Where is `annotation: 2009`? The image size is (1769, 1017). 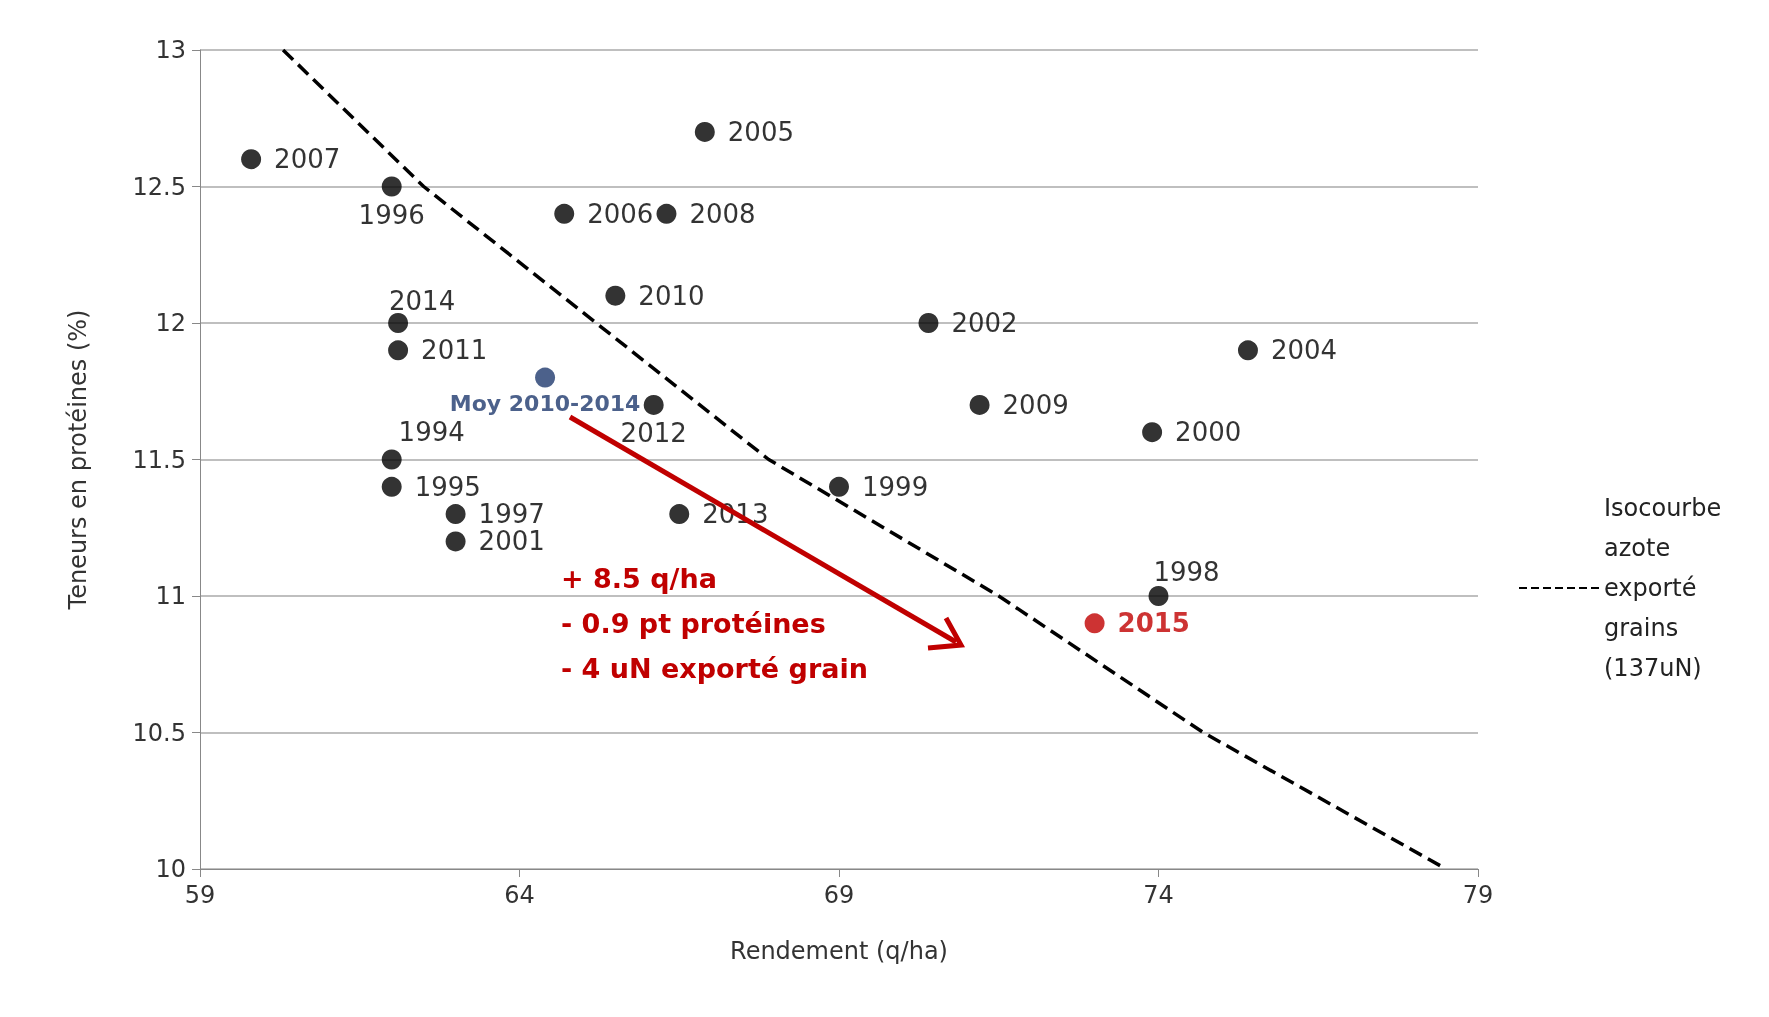
annotation: 2009 is located at coordinates (1035, 404).